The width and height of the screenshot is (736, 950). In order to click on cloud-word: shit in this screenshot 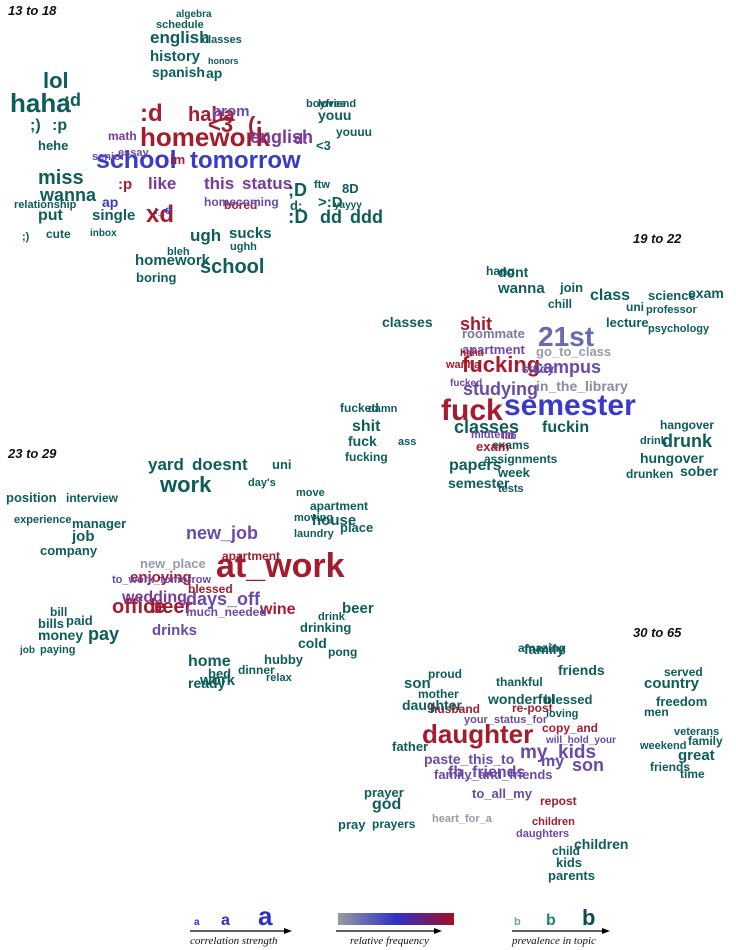, I will do `click(366, 426)`.